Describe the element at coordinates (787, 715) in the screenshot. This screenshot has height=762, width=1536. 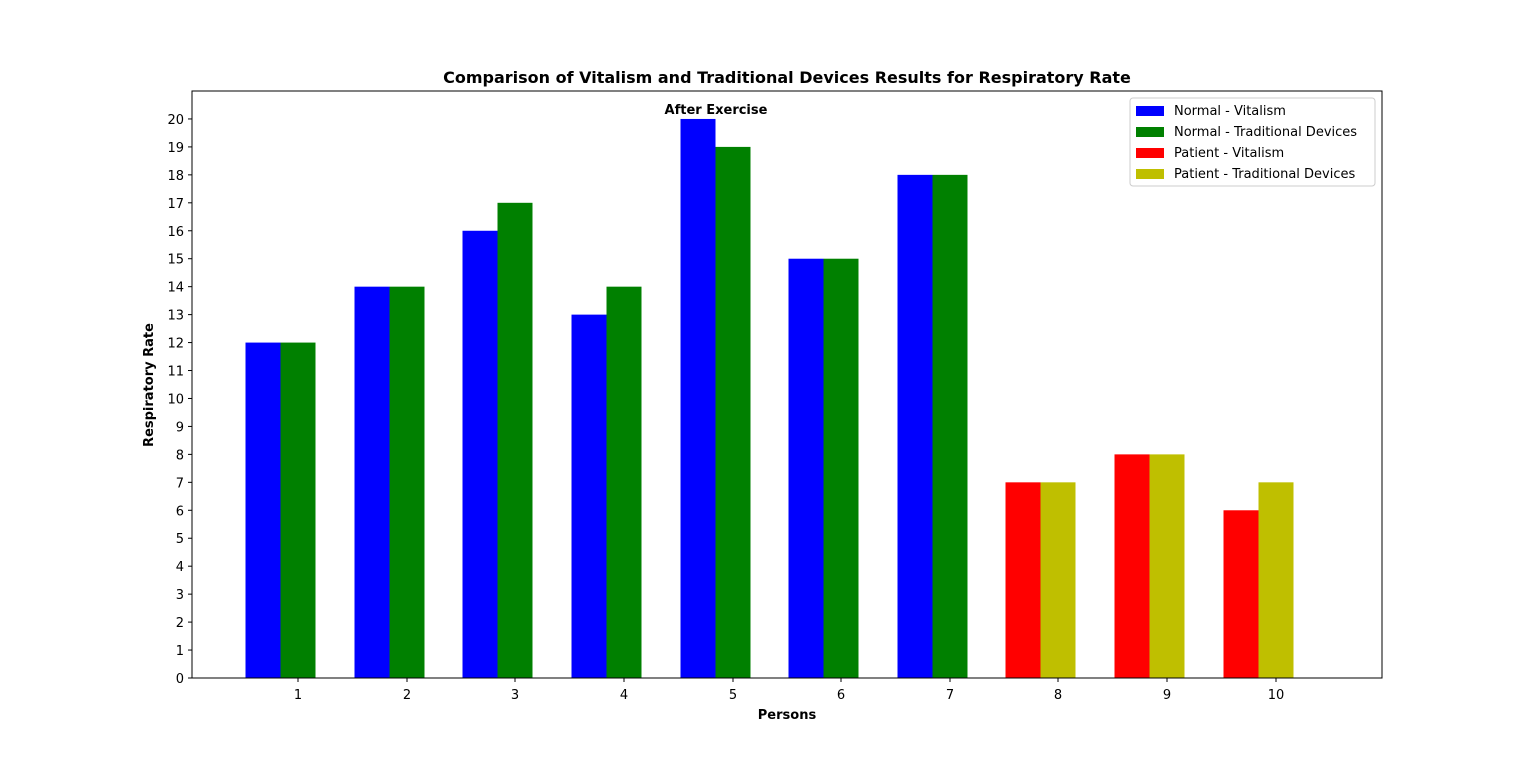
I see `x-axis-label: Persons` at that location.